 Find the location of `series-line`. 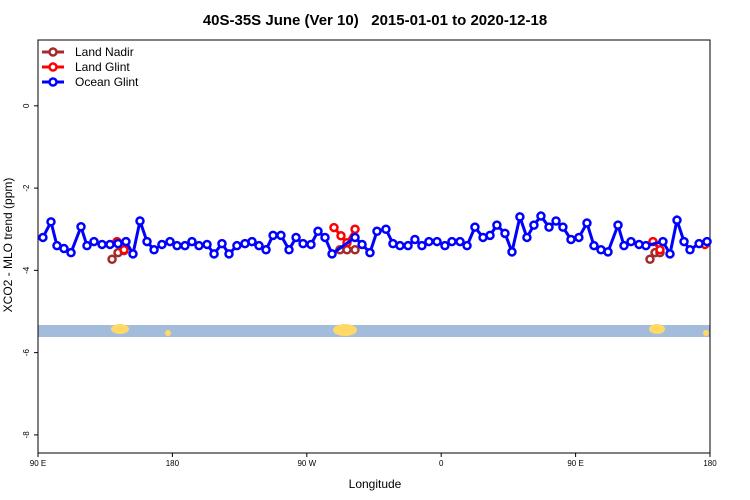

series-line is located at coordinates (385, 254).